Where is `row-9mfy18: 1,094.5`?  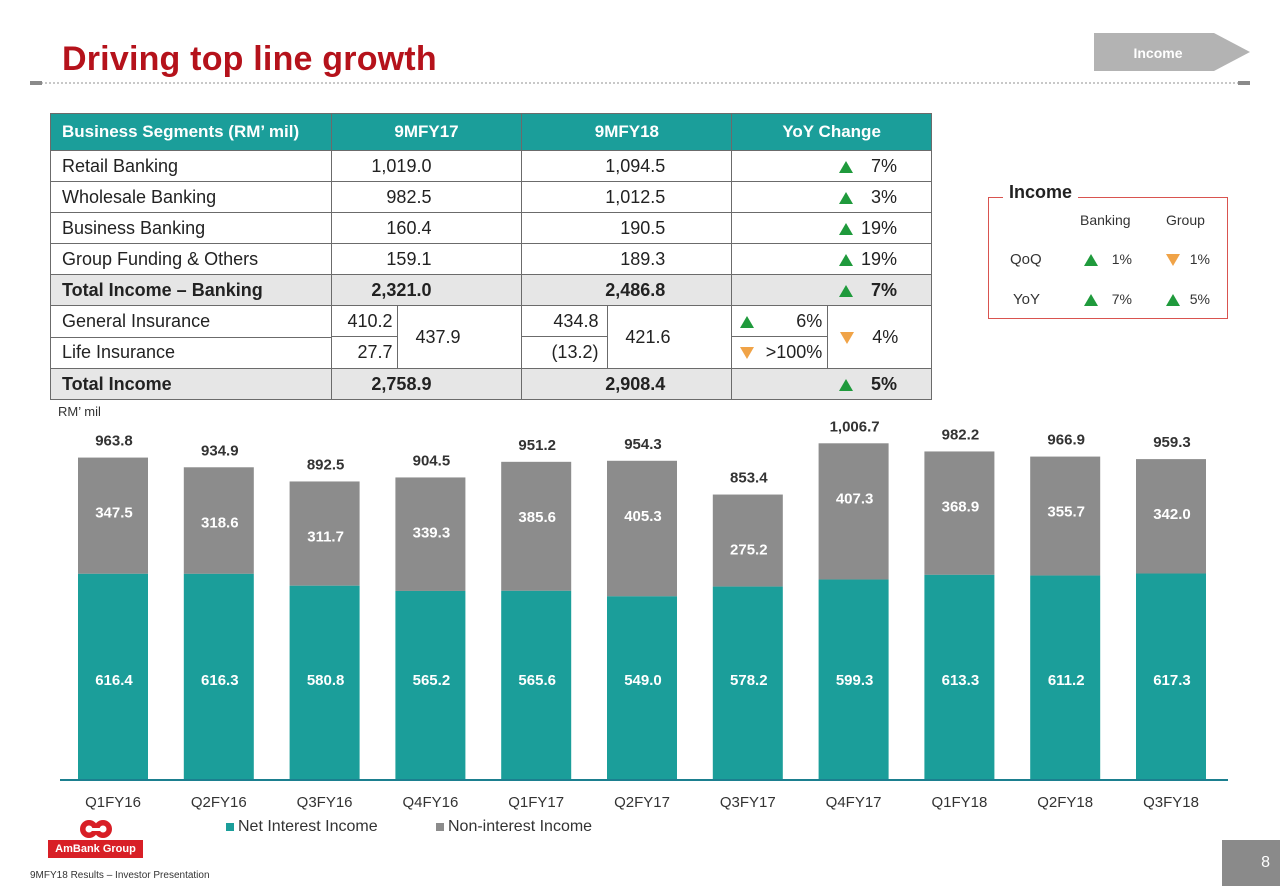
row-9mfy18: 1,094.5 is located at coordinates (627, 166).